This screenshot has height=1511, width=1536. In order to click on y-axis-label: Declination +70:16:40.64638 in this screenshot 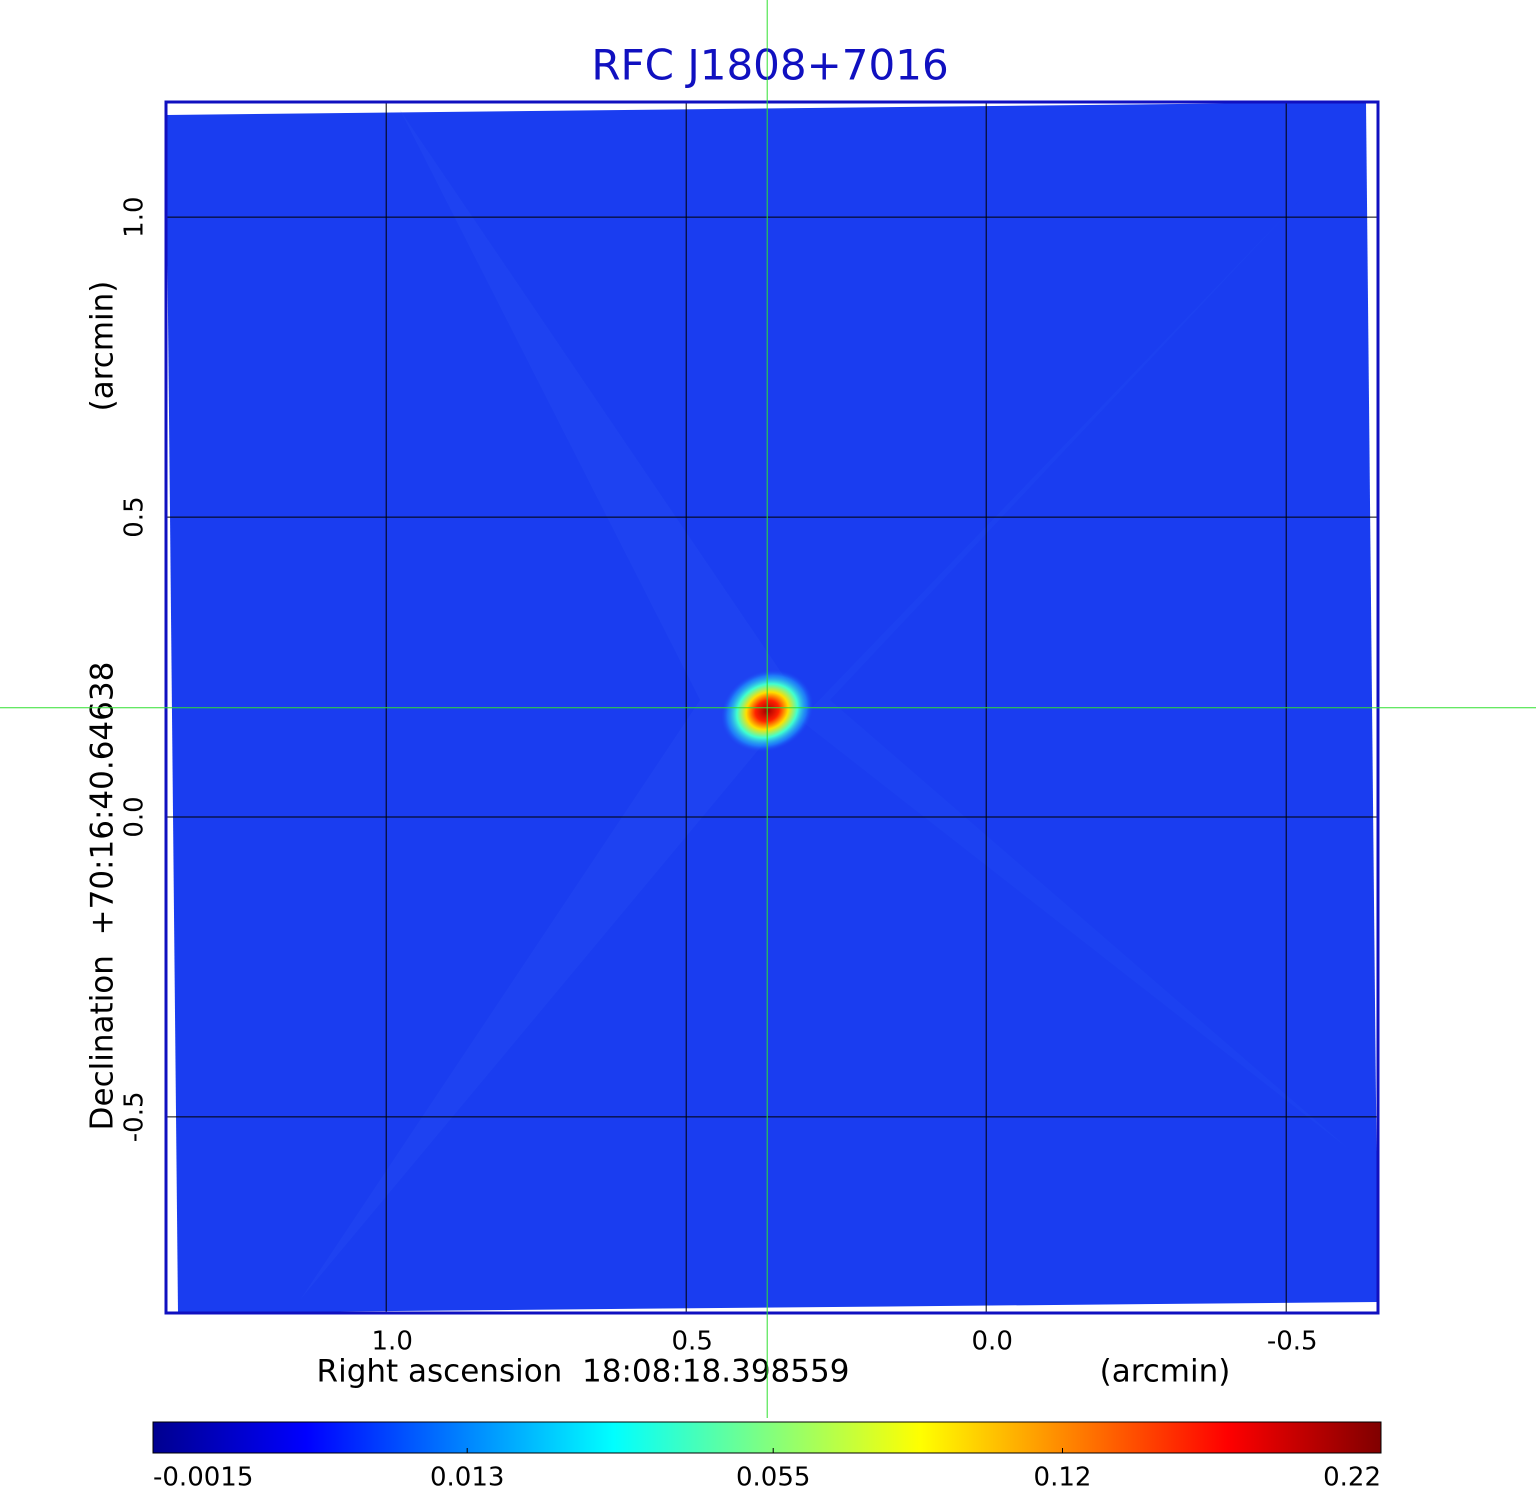, I will do `click(103, 896)`.